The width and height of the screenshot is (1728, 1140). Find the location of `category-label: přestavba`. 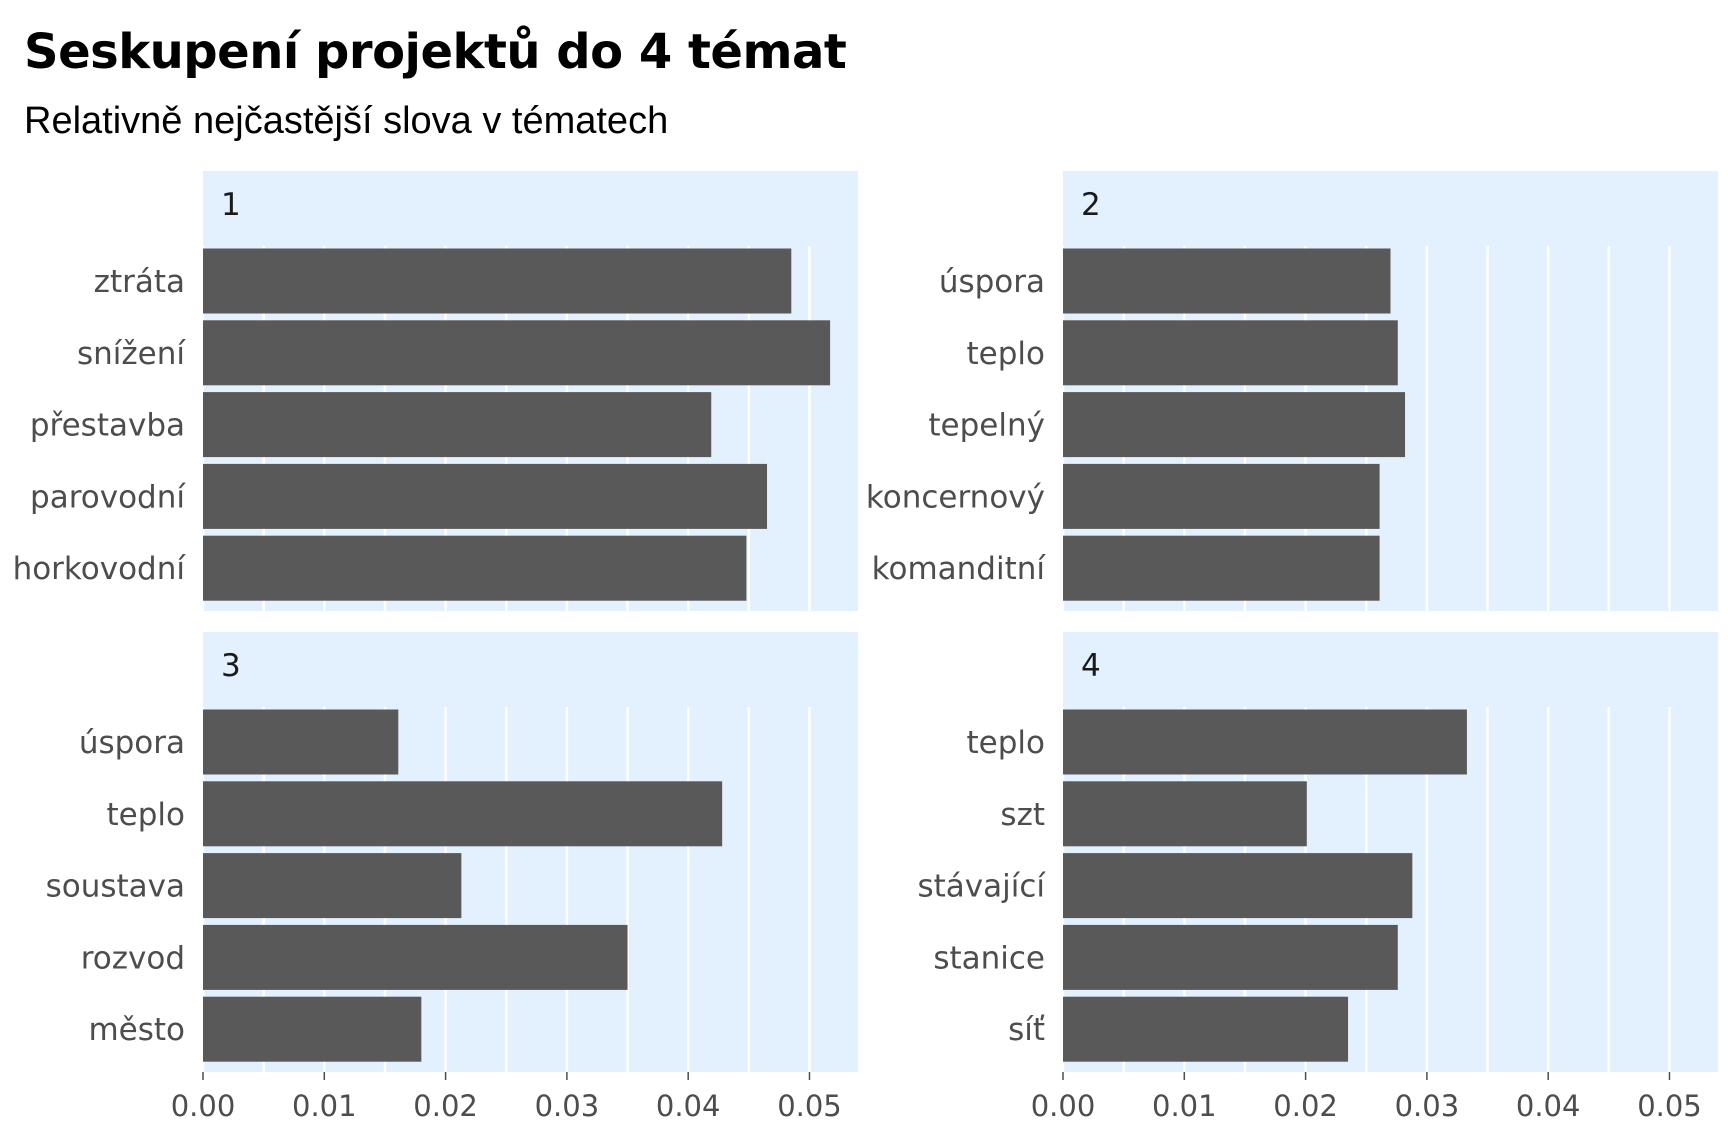

category-label: přestavba is located at coordinates (107, 426).